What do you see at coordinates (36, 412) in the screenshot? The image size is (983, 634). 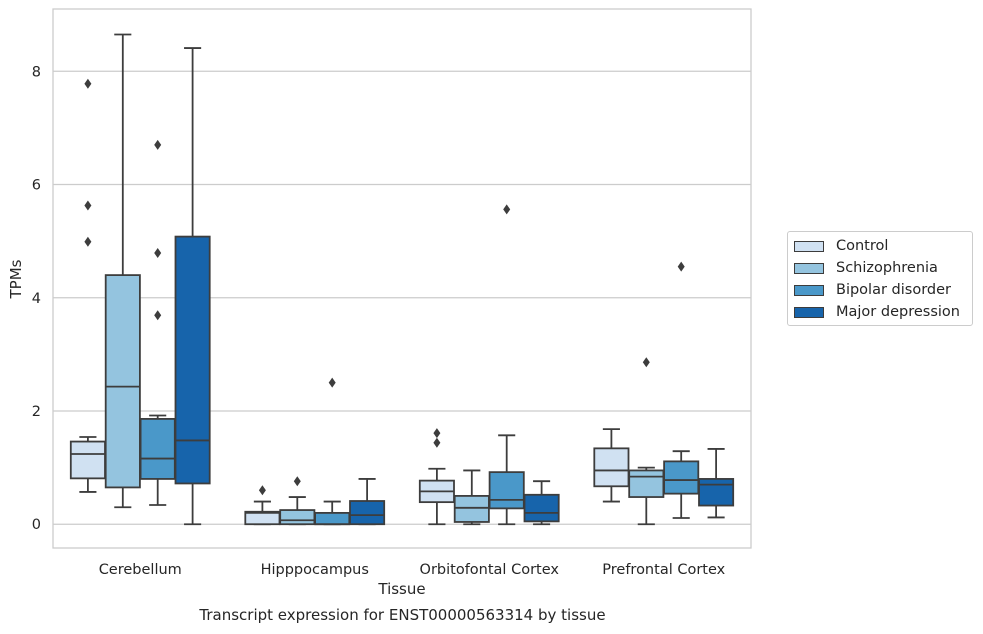 I see `y-tick-label-2: 2` at bounding box center [36, 412].